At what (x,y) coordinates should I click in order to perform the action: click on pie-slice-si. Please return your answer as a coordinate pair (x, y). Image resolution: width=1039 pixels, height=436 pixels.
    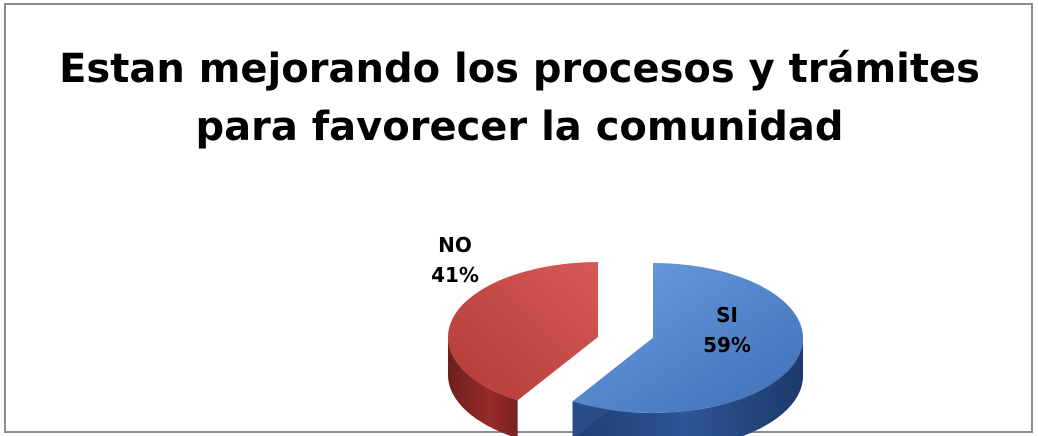
    Looking at the image, I should click on (687, 349).